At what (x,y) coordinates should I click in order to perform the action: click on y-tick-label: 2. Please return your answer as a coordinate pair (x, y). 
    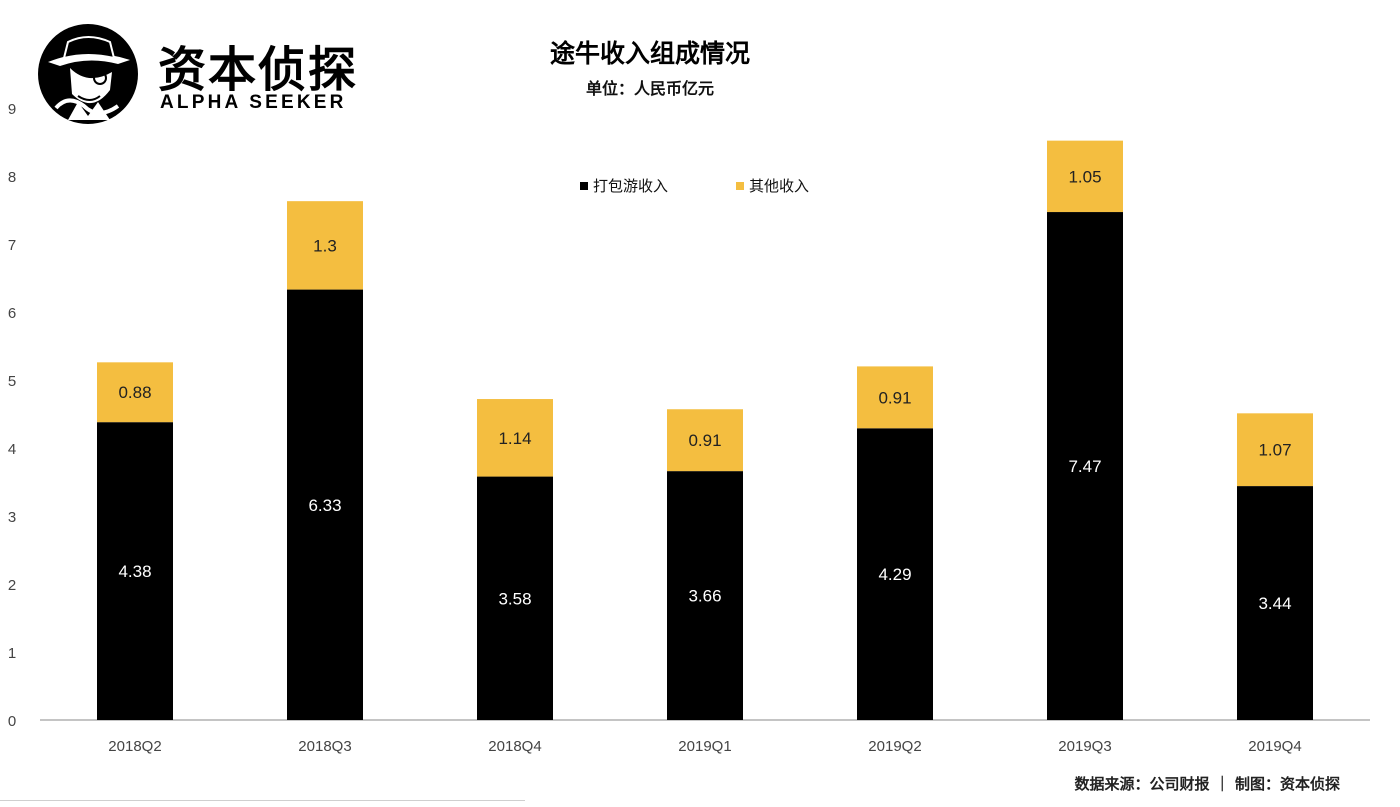
    Looking at the image, I should click on (12, 585).